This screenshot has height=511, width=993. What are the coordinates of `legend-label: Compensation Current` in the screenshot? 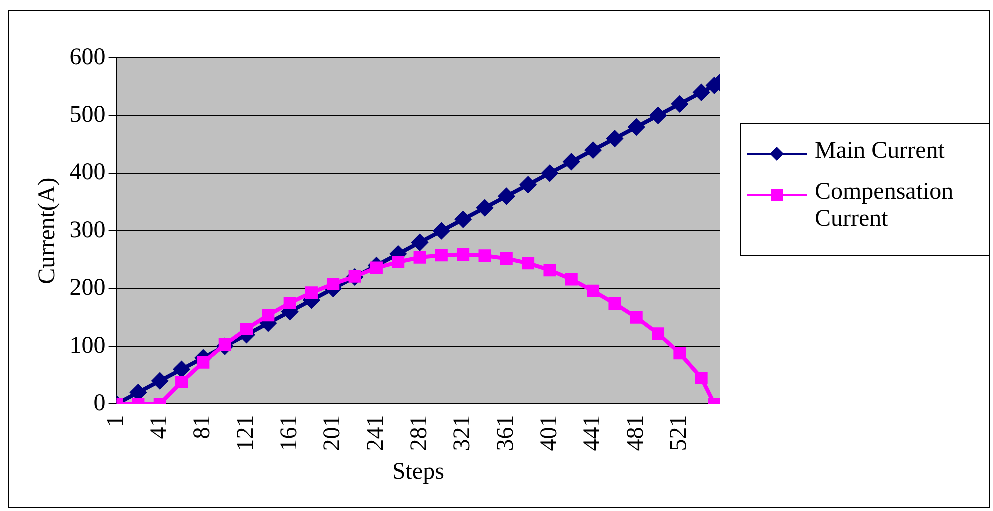 It's located at (885, 206).